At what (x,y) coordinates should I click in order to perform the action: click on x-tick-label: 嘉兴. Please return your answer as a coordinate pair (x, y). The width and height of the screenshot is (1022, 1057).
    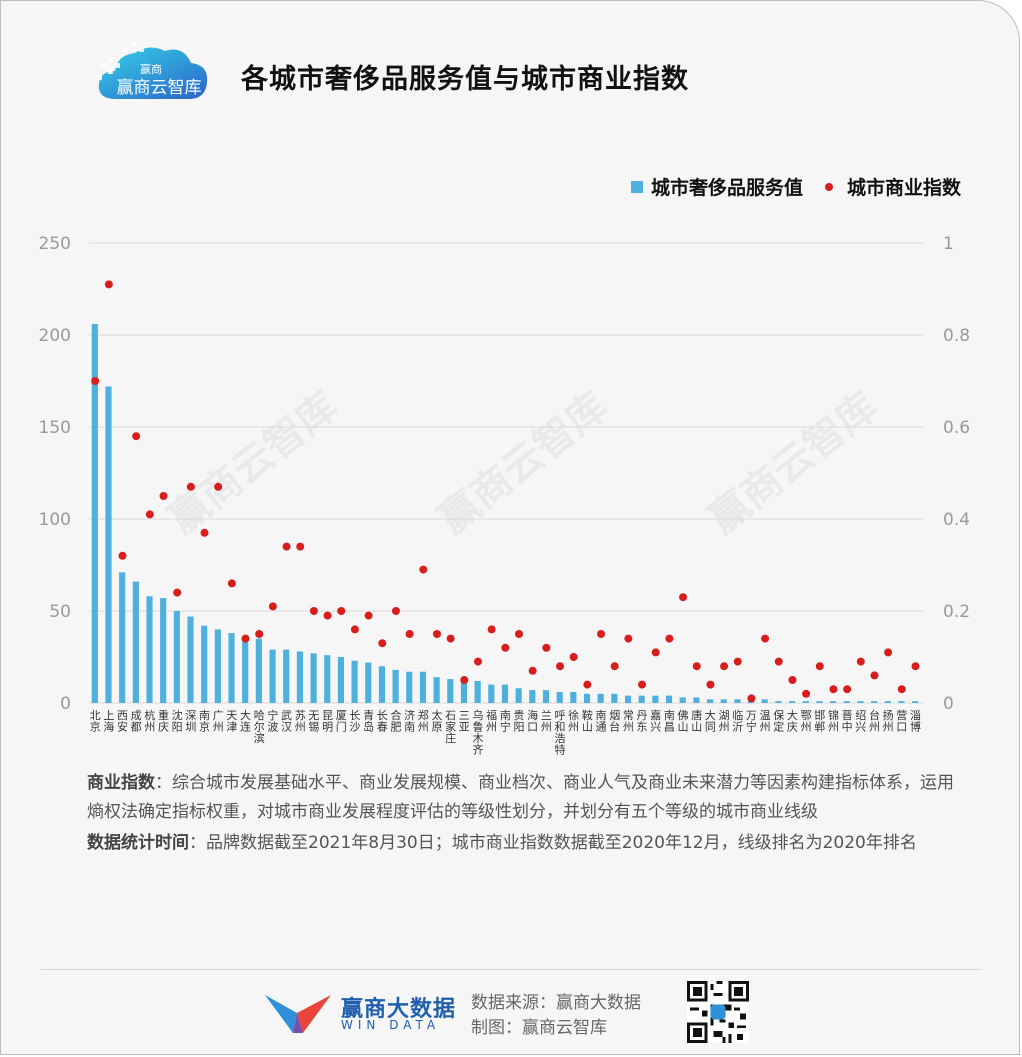
    Looking at the image, I should click on (655, 721).